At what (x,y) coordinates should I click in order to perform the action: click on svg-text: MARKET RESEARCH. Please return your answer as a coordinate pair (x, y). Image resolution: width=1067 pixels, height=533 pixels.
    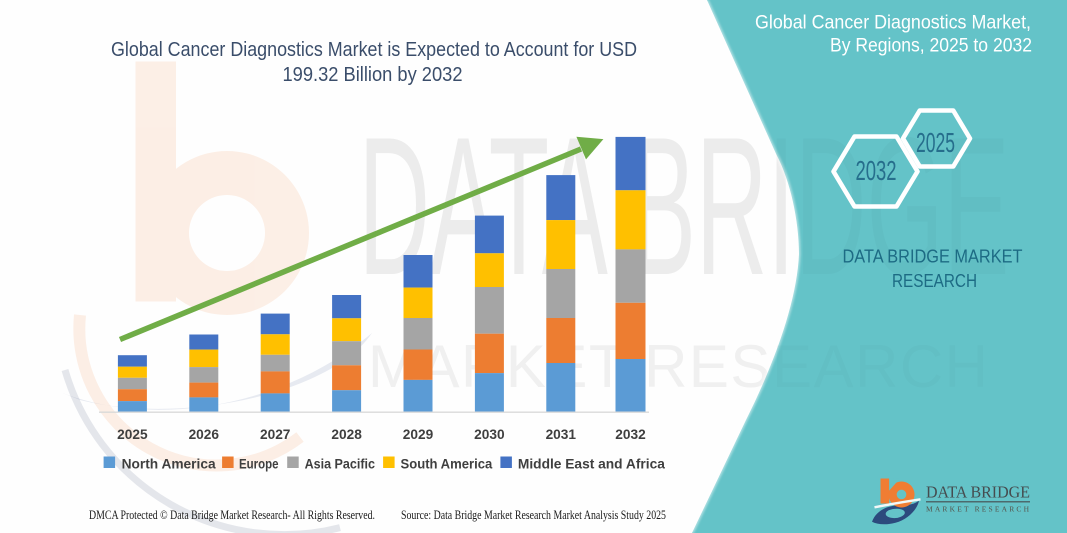
    Looking at the image, I should click on (978, 509).